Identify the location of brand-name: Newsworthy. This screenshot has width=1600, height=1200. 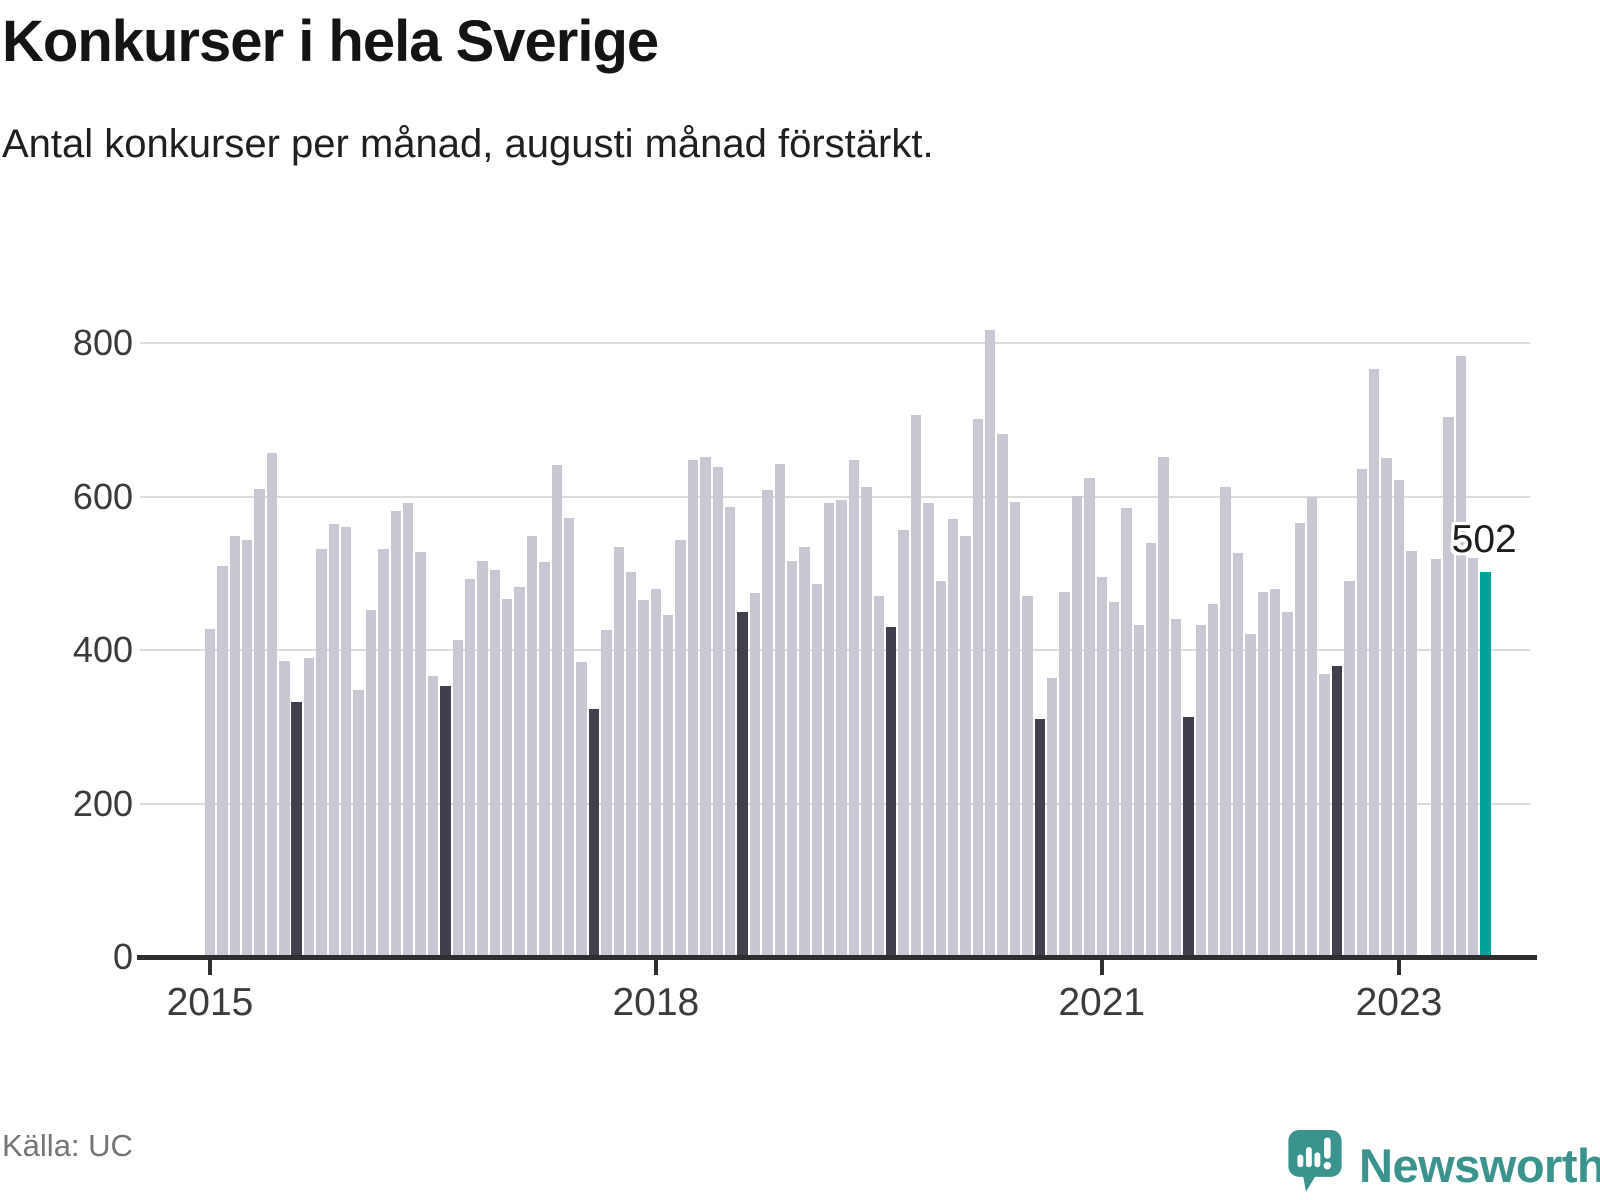
(1479, 1165).